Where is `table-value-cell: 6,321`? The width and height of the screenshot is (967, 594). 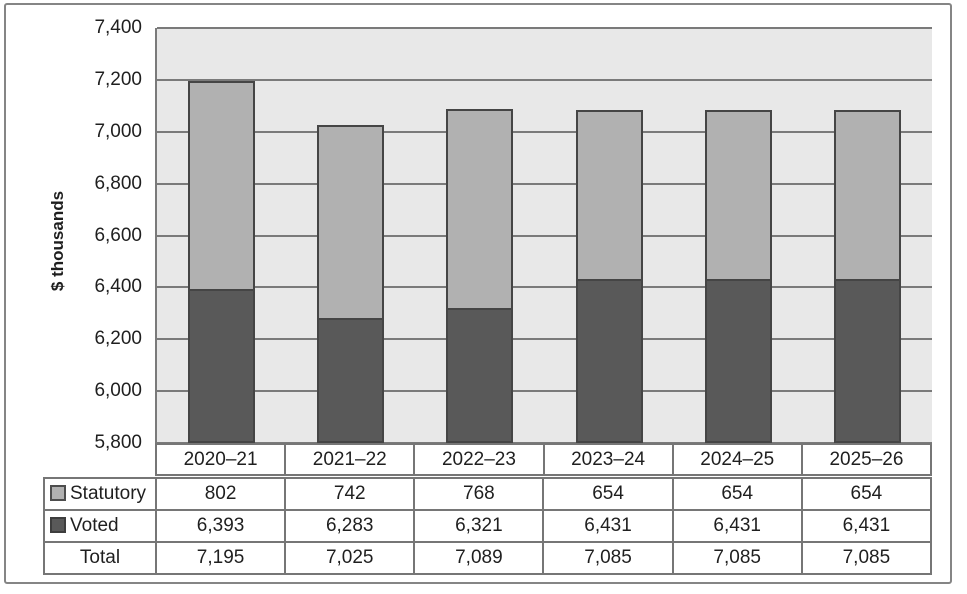
table-value-cell: 6,321 is located at coordinates (479, 526).